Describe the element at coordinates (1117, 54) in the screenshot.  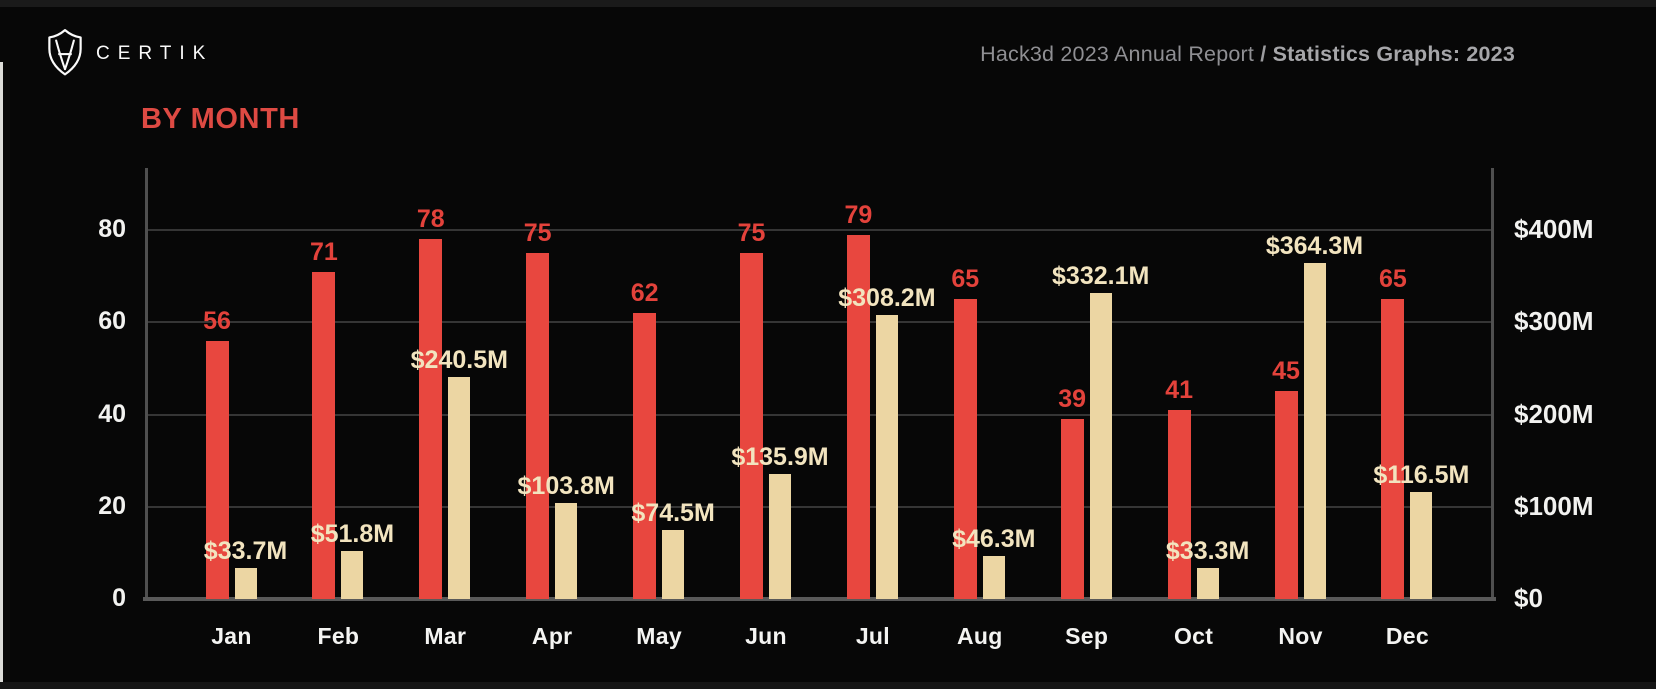
I see `breadcrumb-report-name: Hack3d 2023 Annual Report` at that location.